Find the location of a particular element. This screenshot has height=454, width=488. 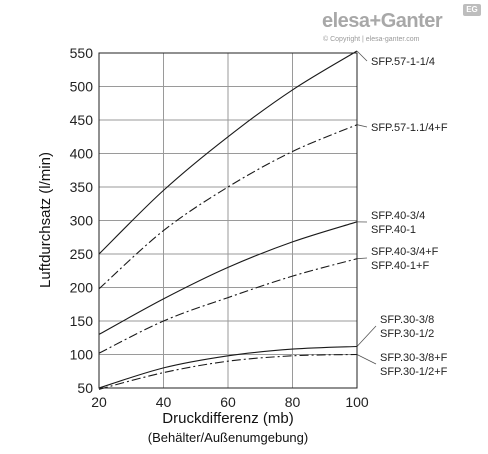

y-tick-label: 300 is located at coordinates (82, 221).